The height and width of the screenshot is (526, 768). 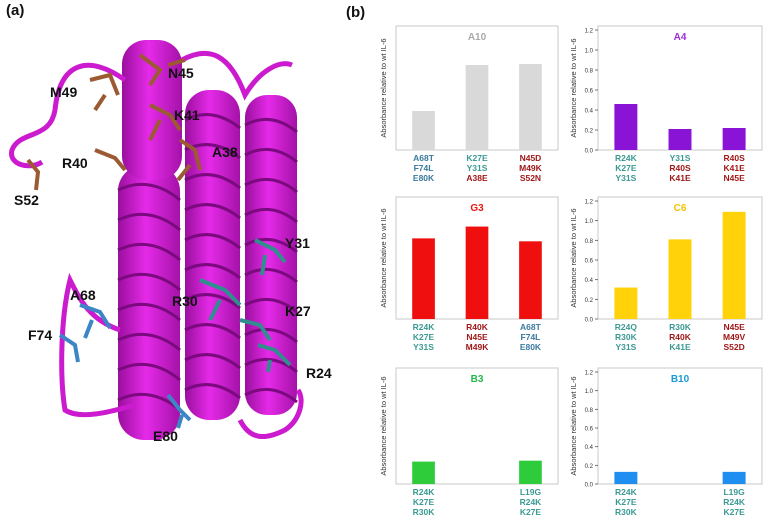 What do you see at coordinates (125, 366) in the screenshot?
I see `blue-residue-sticks` at bounding box center [125, 366].